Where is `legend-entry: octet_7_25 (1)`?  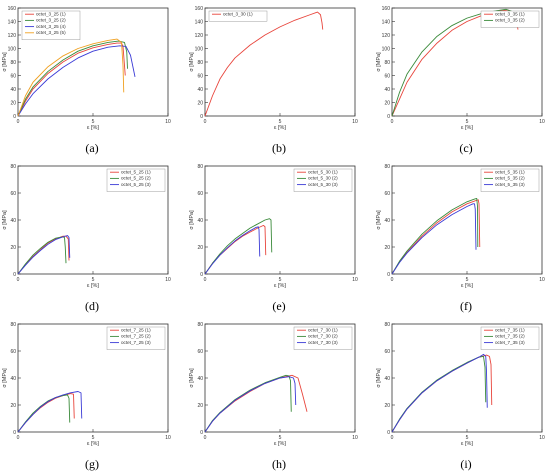 legend-entry: octet_7_25 (1) is located at coordinates (136, 330).